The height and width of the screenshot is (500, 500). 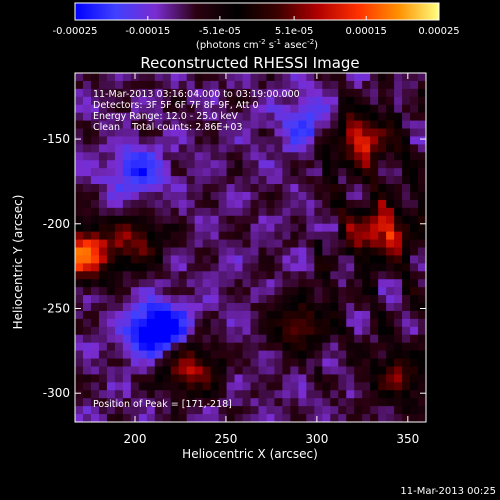 What do you see at coordinates (176, 105) in the screenshot?
I see `annotation-detectors: Detectors: 3F 5F 6F 7F 8F 9F, Att 0` at bounding box center [176, 105].